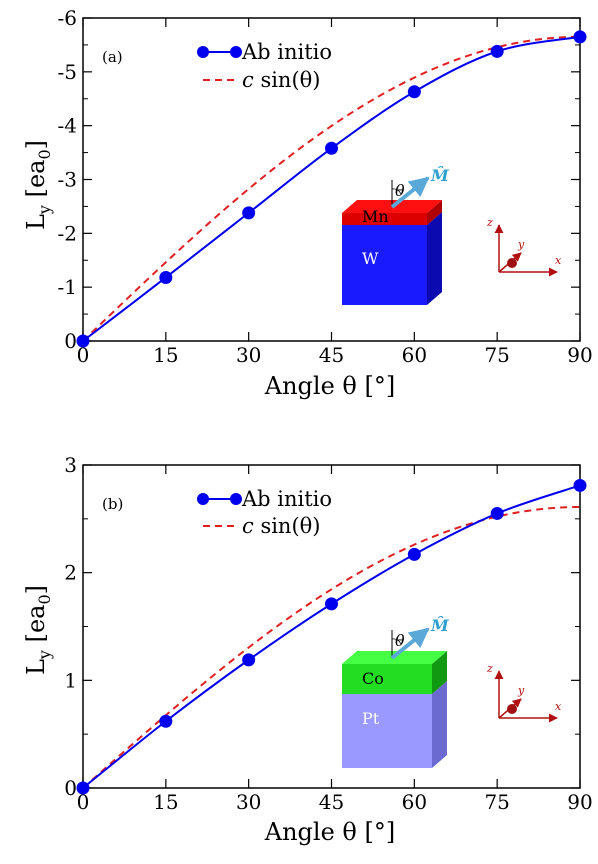 Image resolution: width=598 pixels, height=864 pixels. What do you see at coordinates (579, 802) in the screenshot?
I see `x-tick-label: 90` at bounding box center [579, 802].